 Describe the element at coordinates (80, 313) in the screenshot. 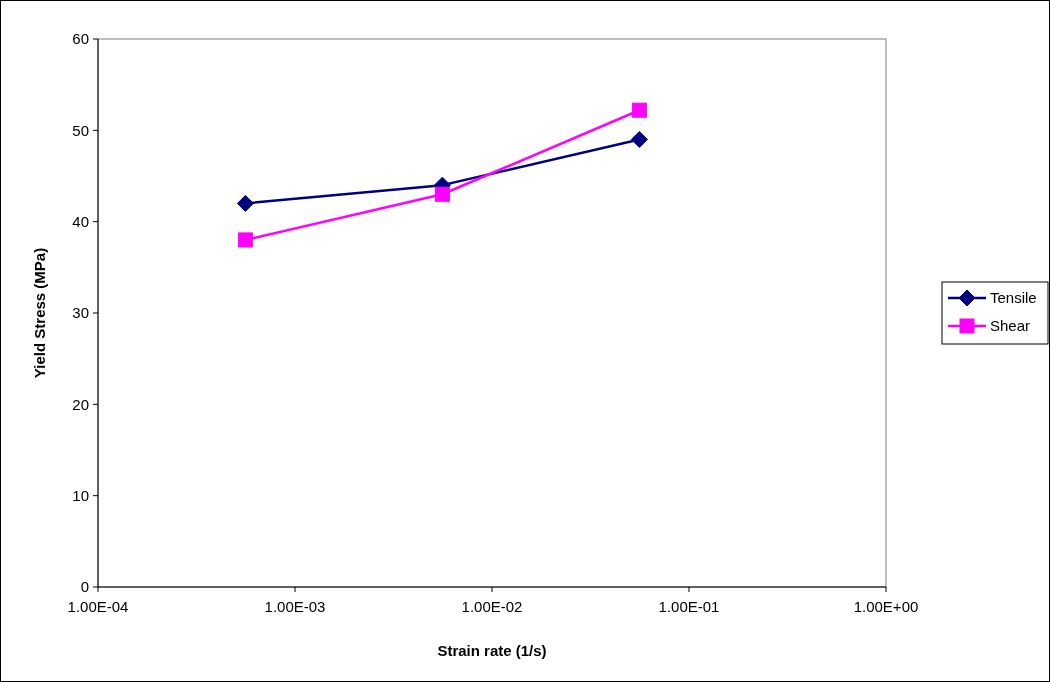

I see `y-tick-label: 30` at that location.